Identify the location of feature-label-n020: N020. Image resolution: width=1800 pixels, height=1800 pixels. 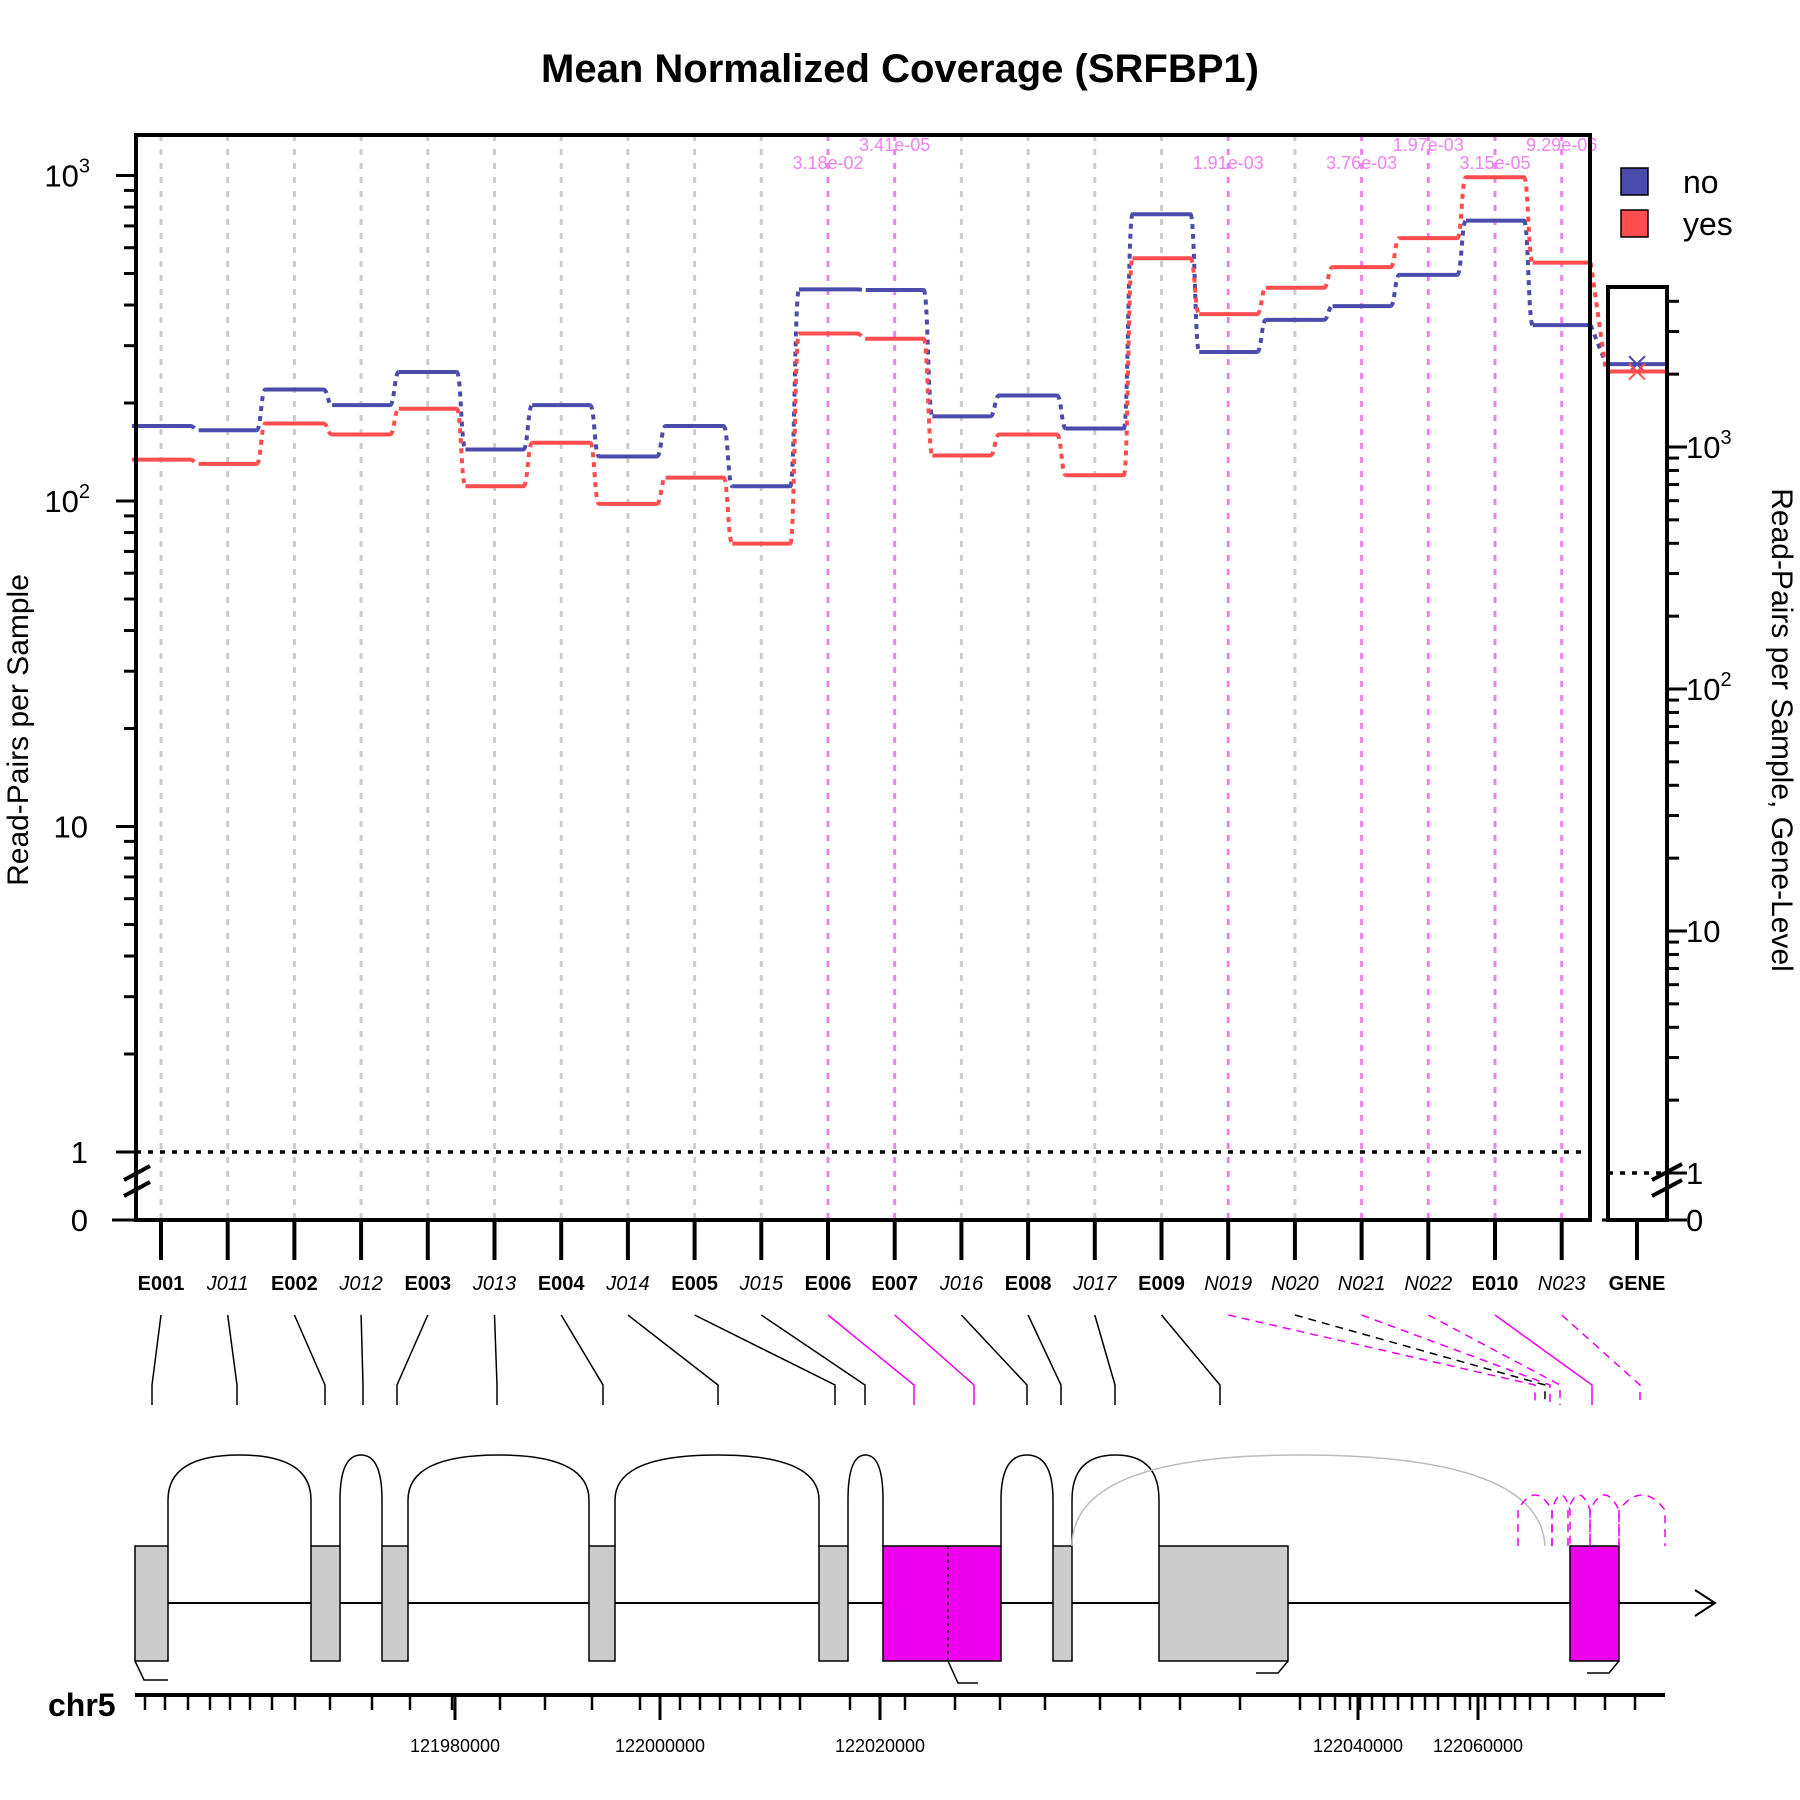
(1295, 1284).